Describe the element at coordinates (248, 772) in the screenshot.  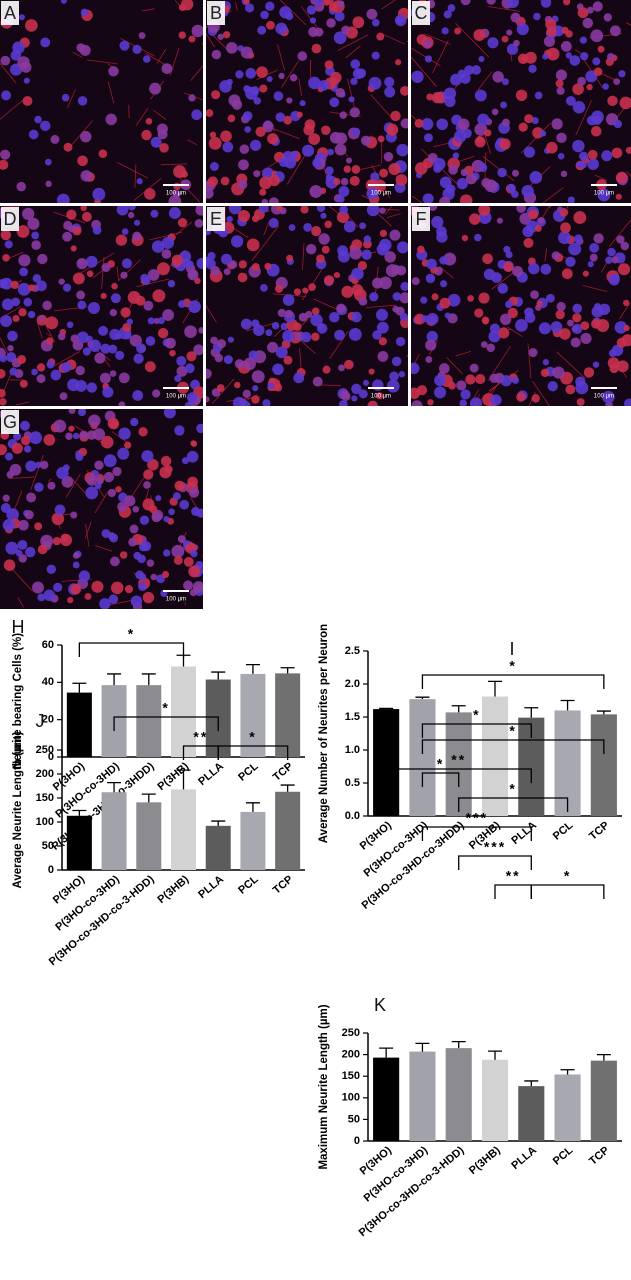
I see `x-tick-label: PCL` at that location.